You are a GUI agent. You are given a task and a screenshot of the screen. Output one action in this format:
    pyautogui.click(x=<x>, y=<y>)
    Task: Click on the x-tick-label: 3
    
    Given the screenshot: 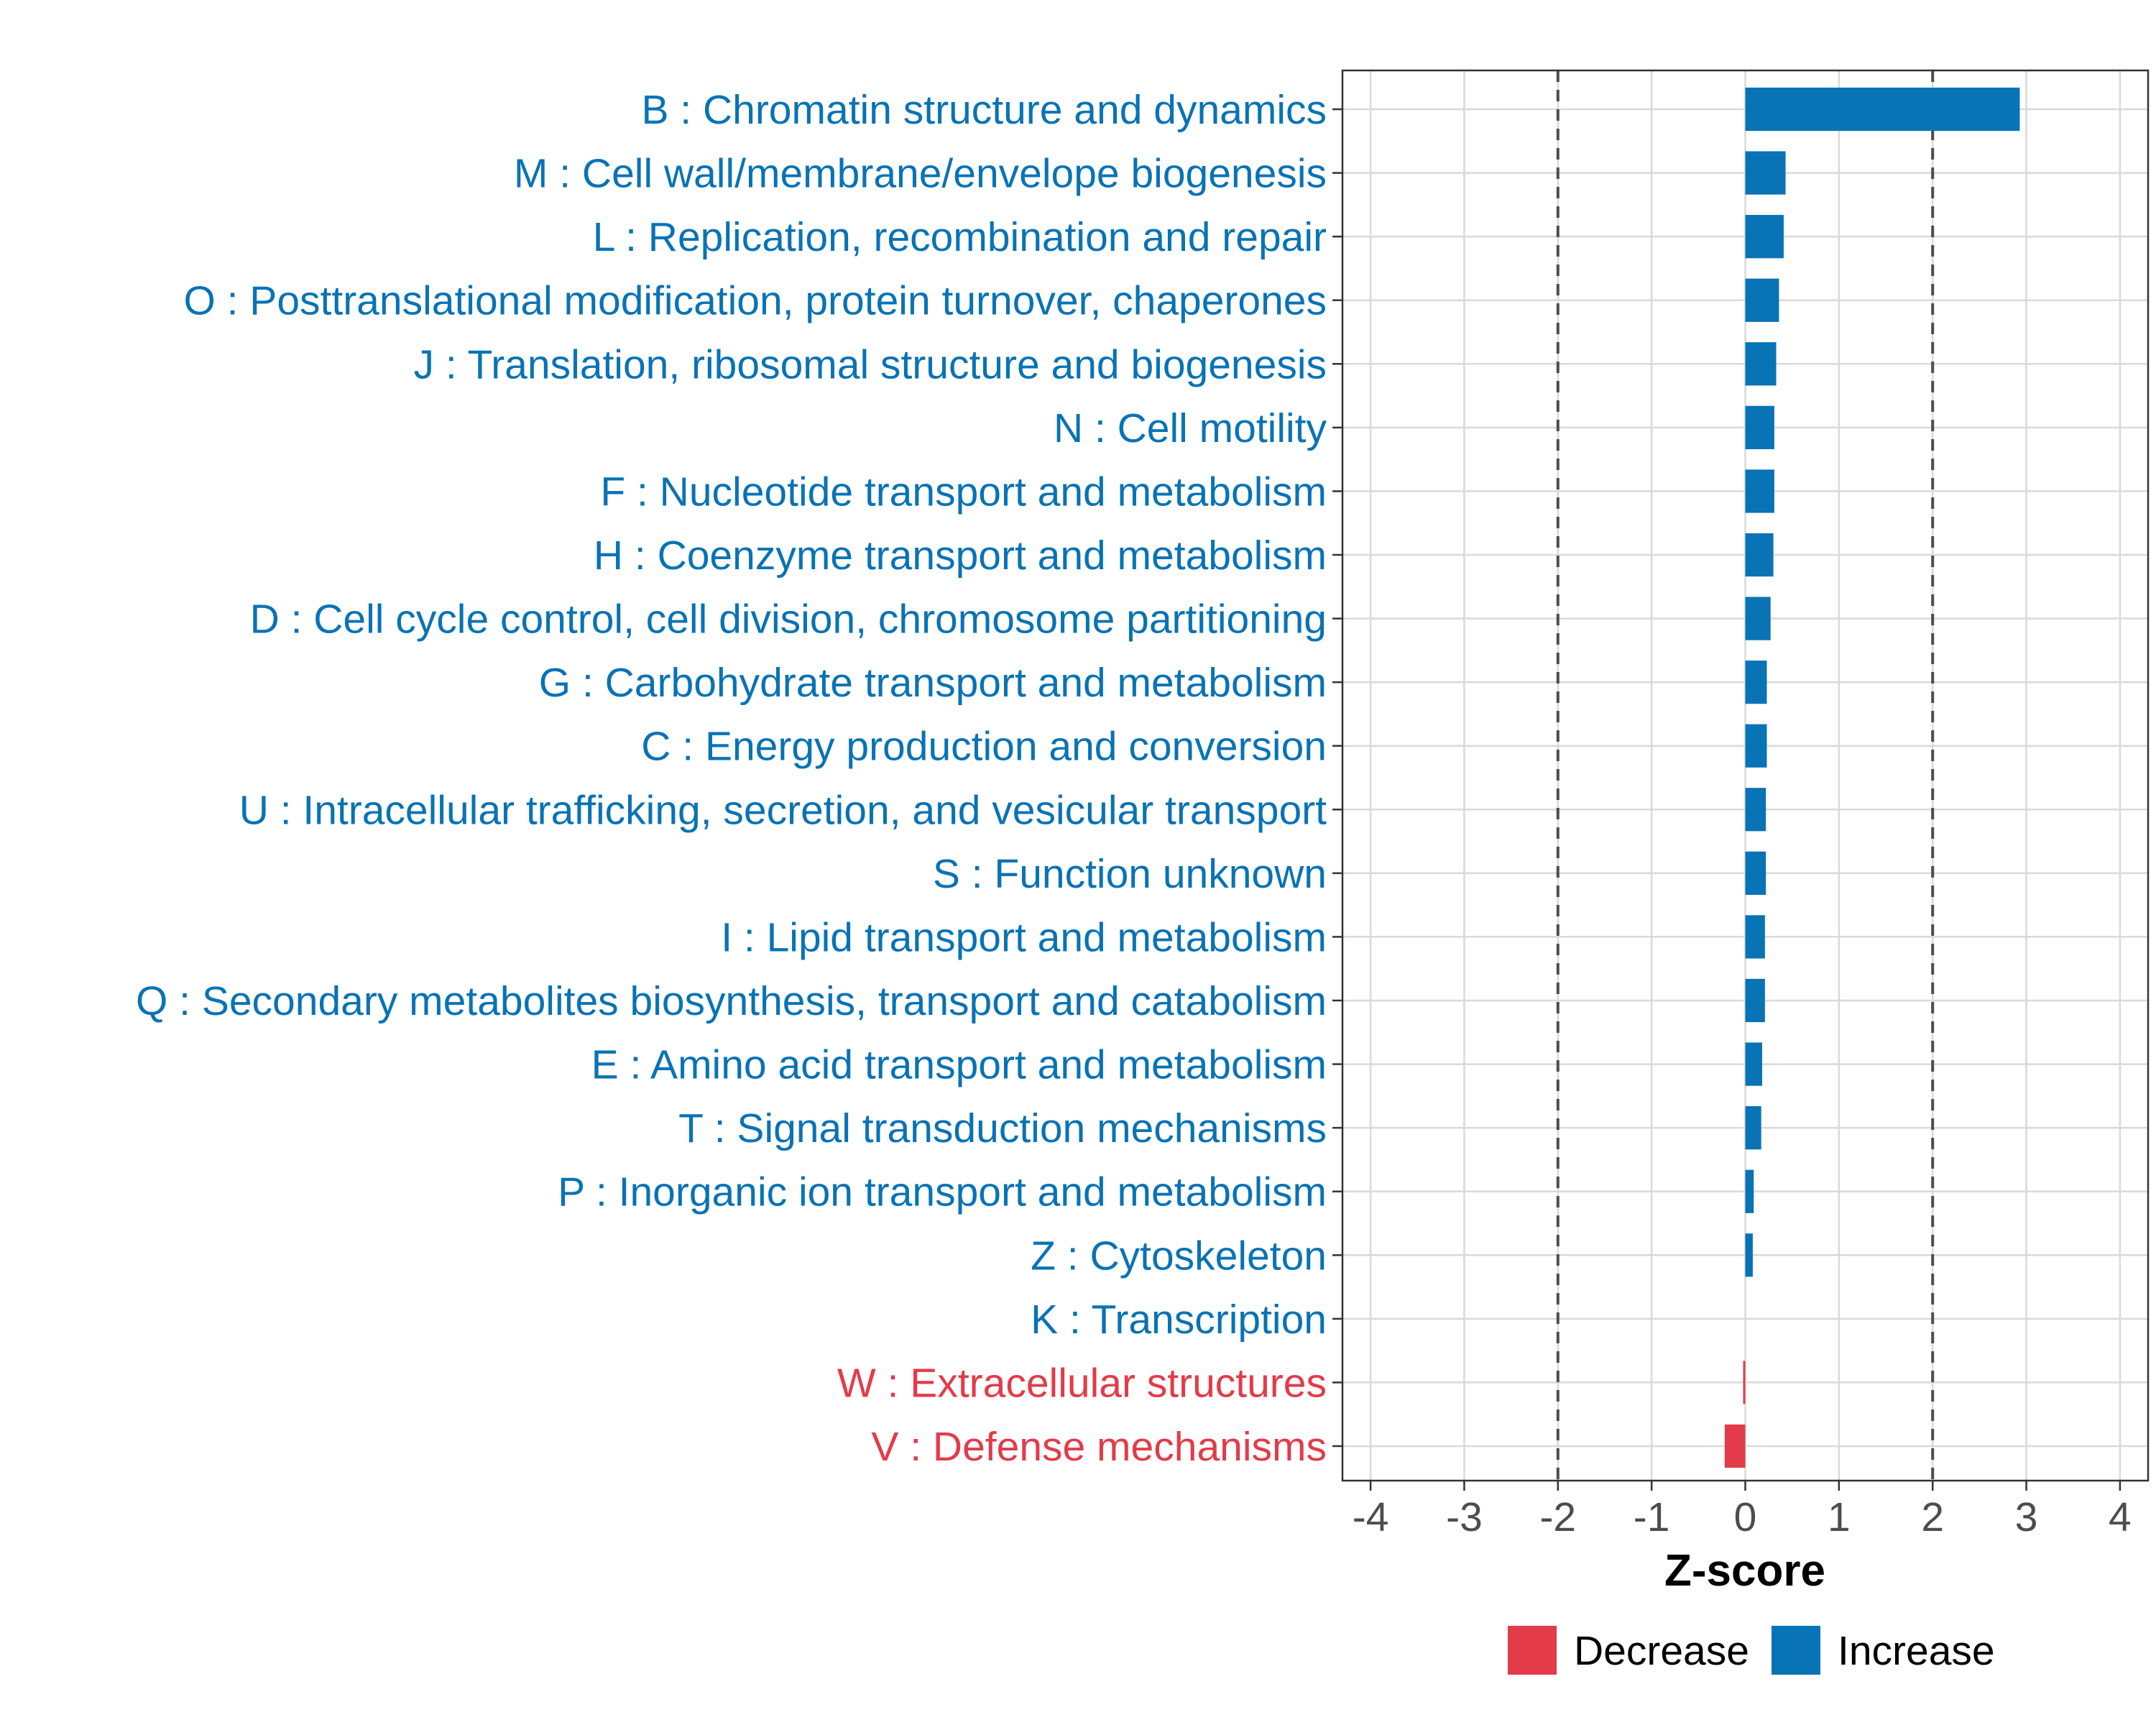 What is the action you would take?
    pyautogui.click(x=2026, y=1517)
    